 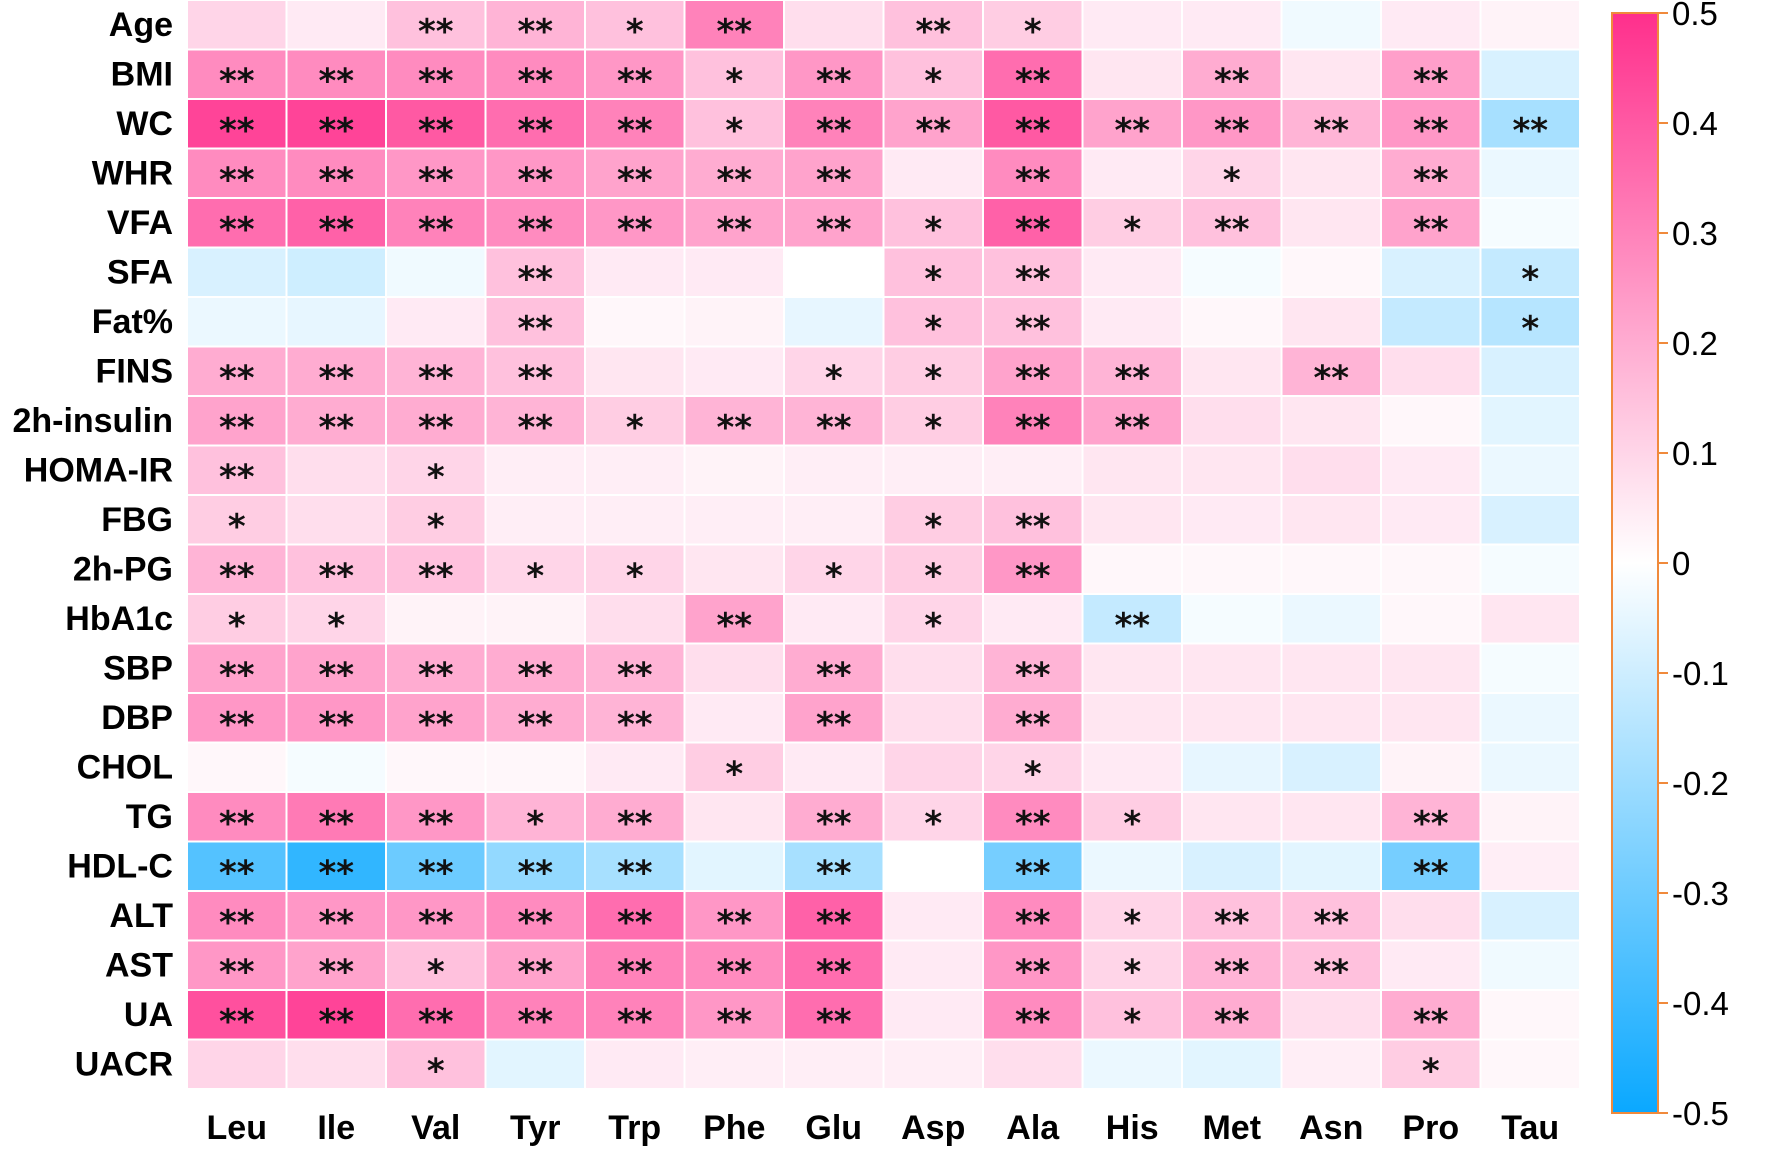 I want to click on column-label: Glu, so click(x=833, y=1128).